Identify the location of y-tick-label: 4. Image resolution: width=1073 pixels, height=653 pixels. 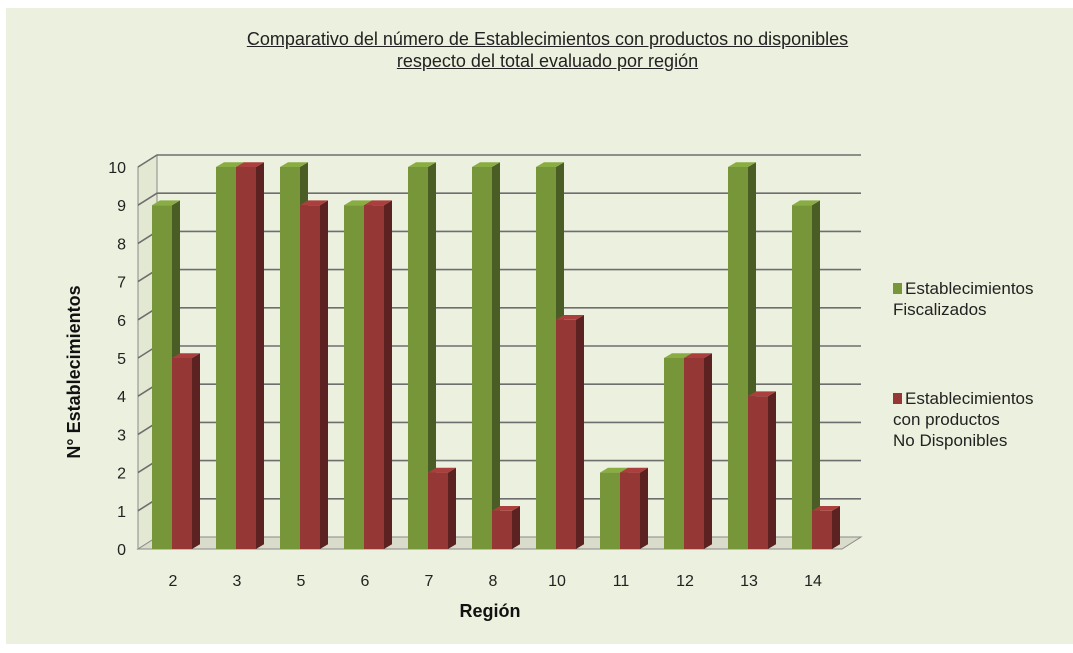
(121, 397).